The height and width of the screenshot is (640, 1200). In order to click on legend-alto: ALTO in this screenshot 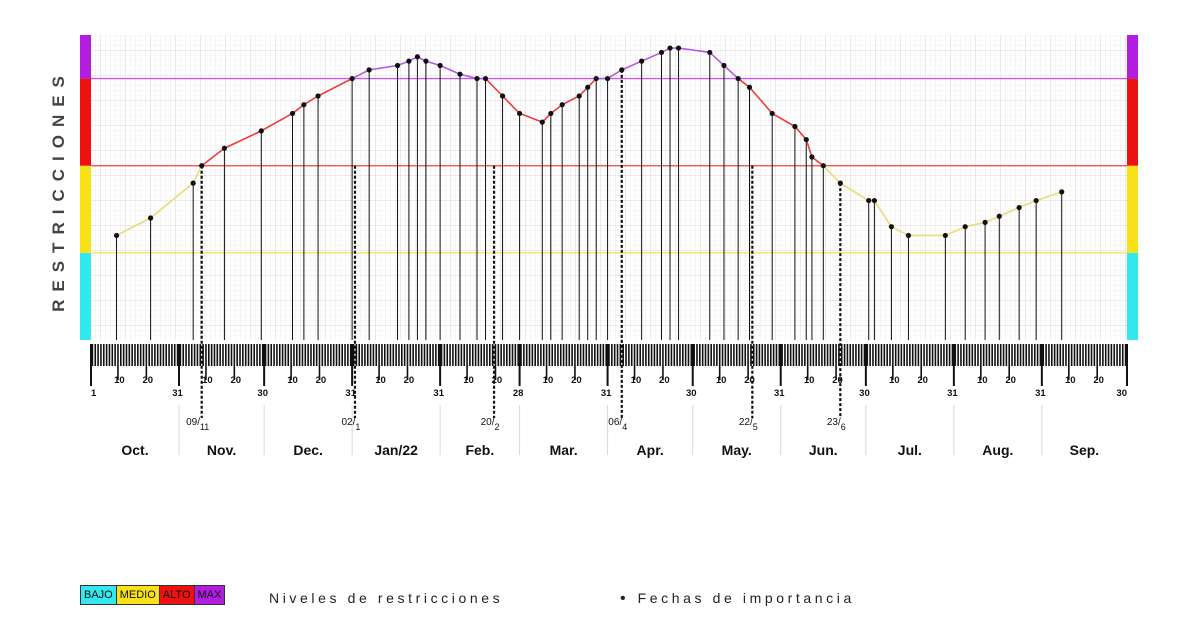, I will do `click(176, 595)`.